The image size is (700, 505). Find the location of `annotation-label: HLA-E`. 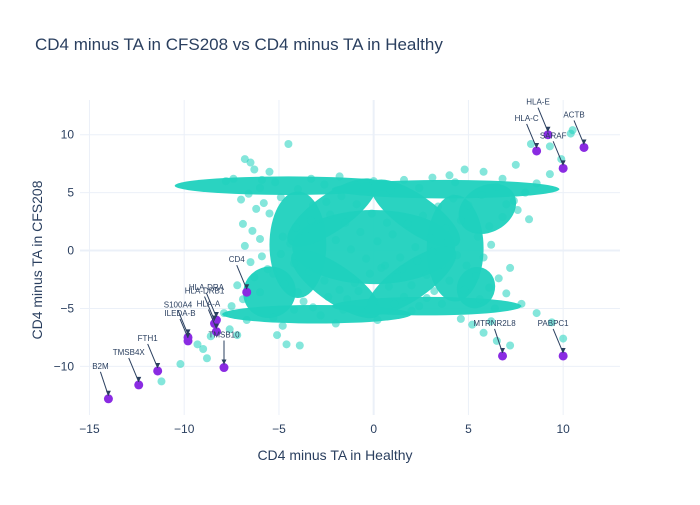

annotation-label: HLA-E is located at coordinates (538, 102).